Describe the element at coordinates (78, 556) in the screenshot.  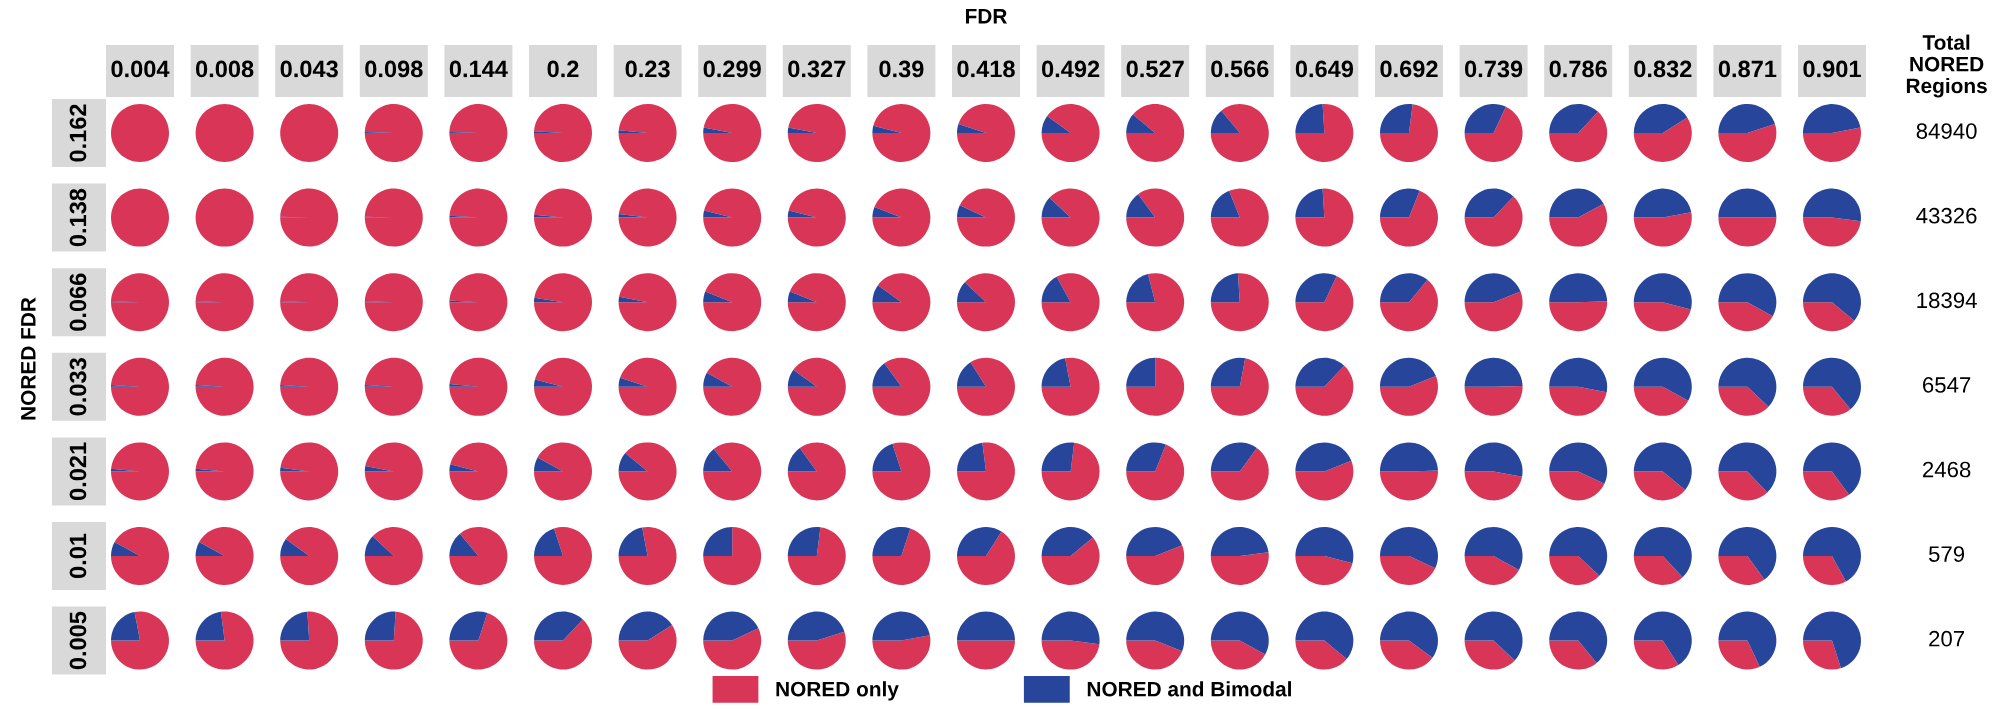
I see `text: 0.01` at that location.